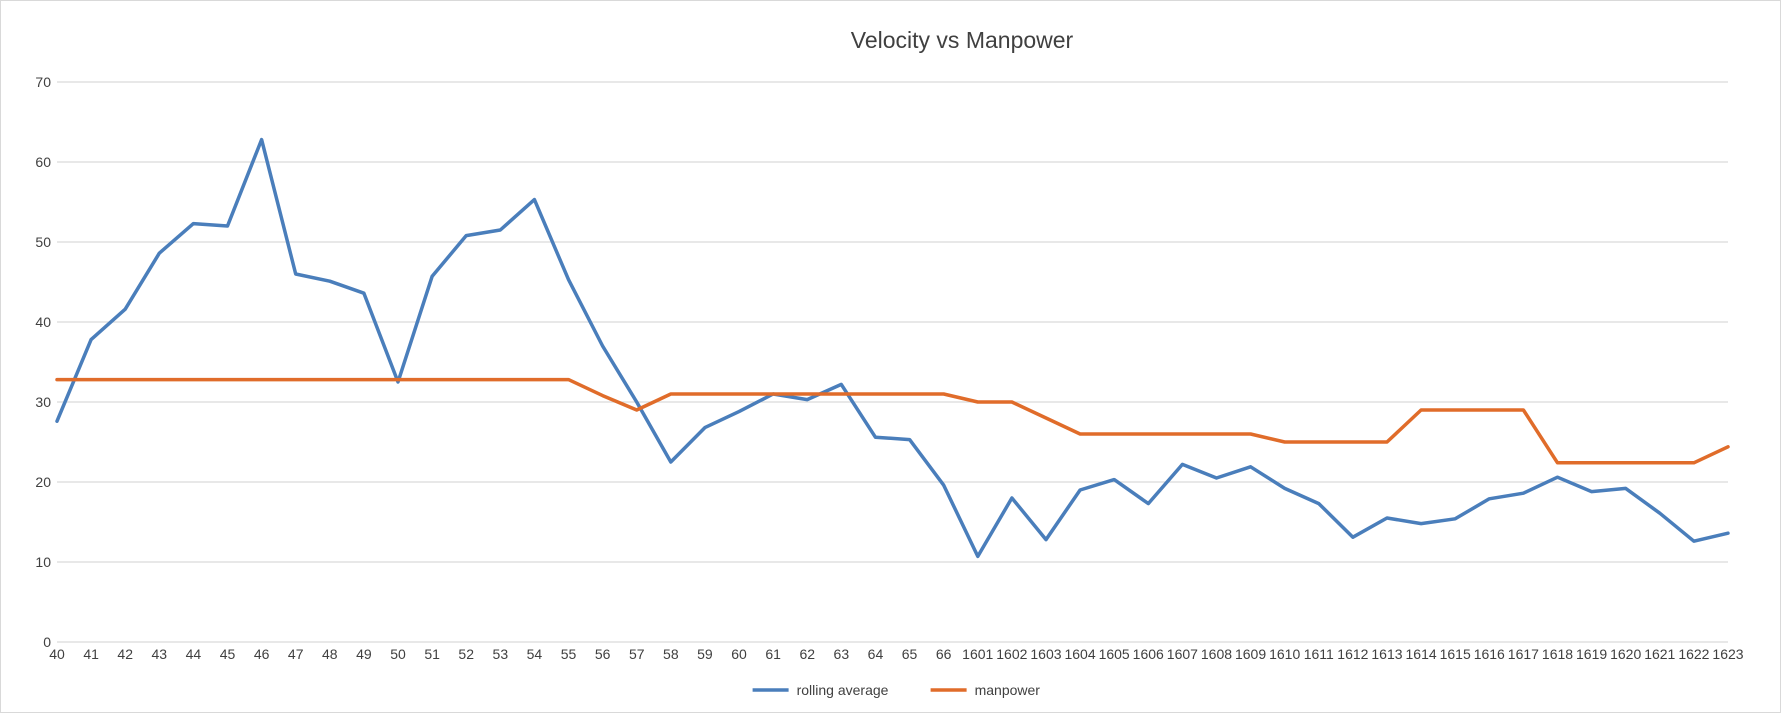  Describe the element at coordinates (398, 654) in the screenshot. I see `x-tick-label: 50` at that location.